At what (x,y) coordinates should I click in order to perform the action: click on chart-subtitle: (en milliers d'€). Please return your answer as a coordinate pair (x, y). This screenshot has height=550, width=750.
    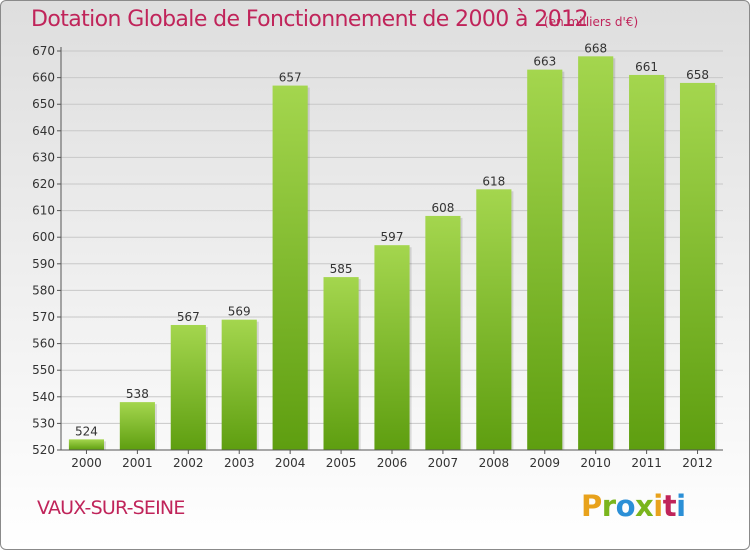
    Looking at the image, I should click on (591, 22).